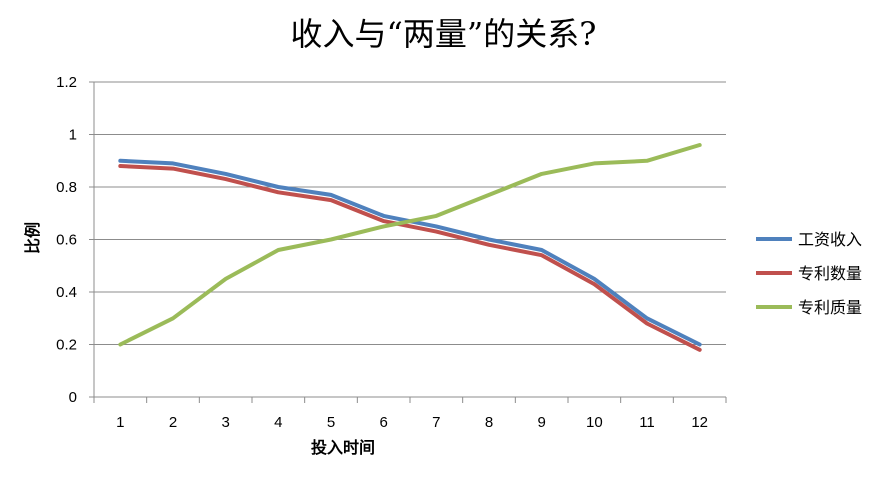 Image resolution: width=887 pixels, height=478 pixels. Describe the element at coordinates (699, 422) in the screenshot. I see `x-tick-label: 12` at that location.